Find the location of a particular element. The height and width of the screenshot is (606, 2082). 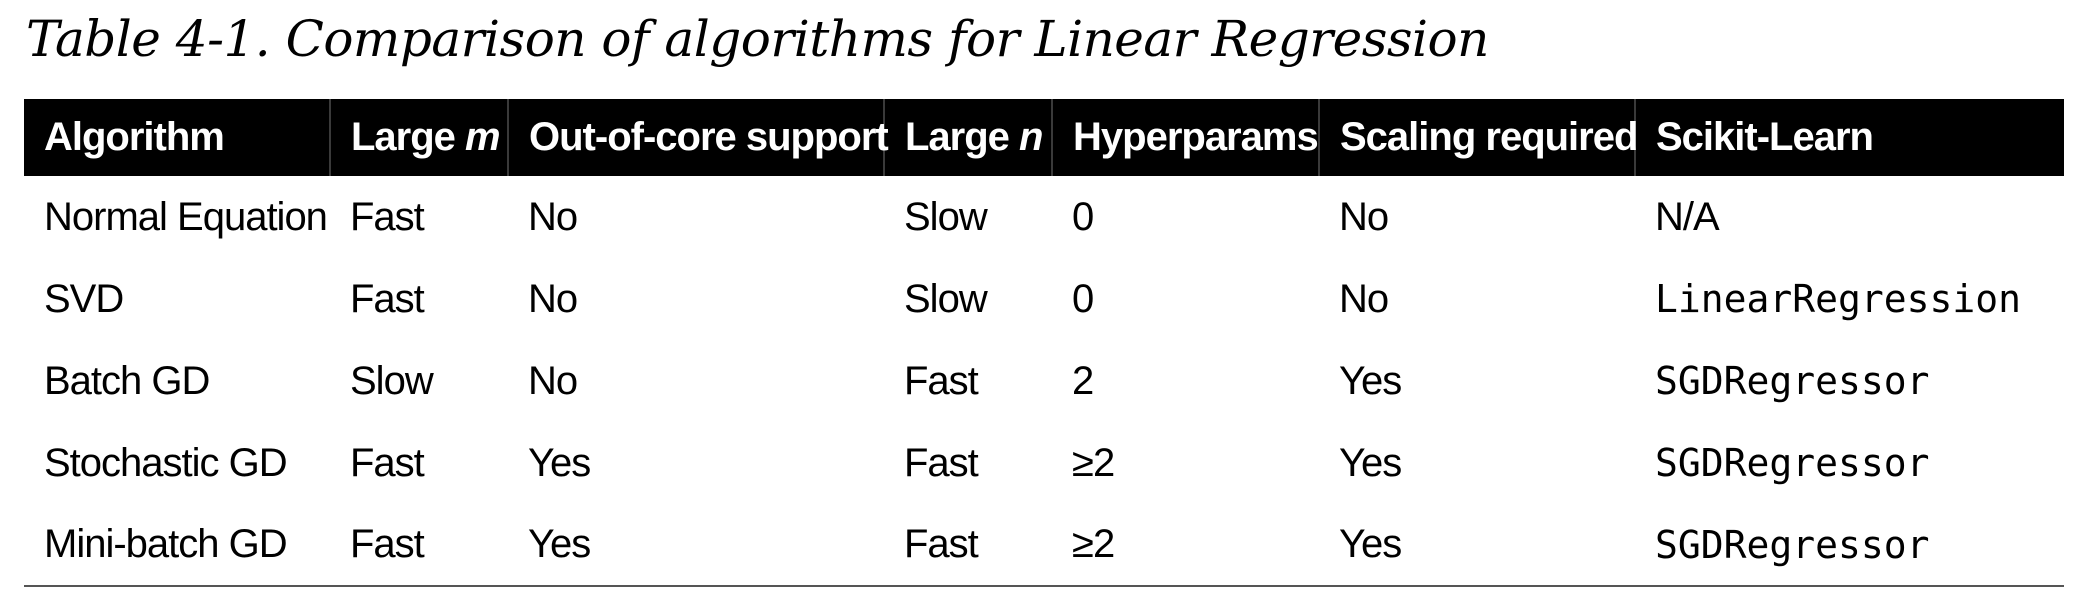

cell-algorithm: Batch GD is located at coordinates (127, 380).